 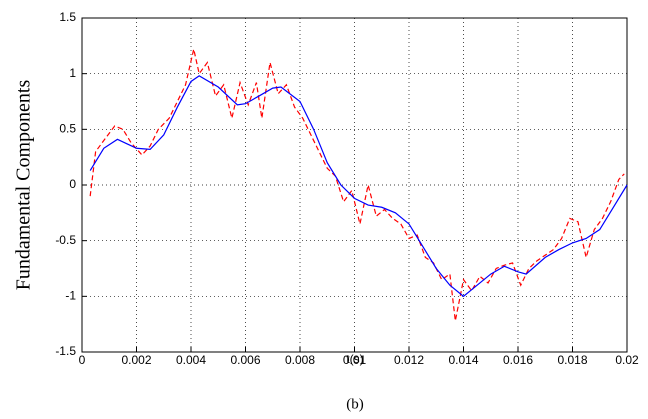 I want to click on y-tick-label: 0, so click(x=72, y=184).